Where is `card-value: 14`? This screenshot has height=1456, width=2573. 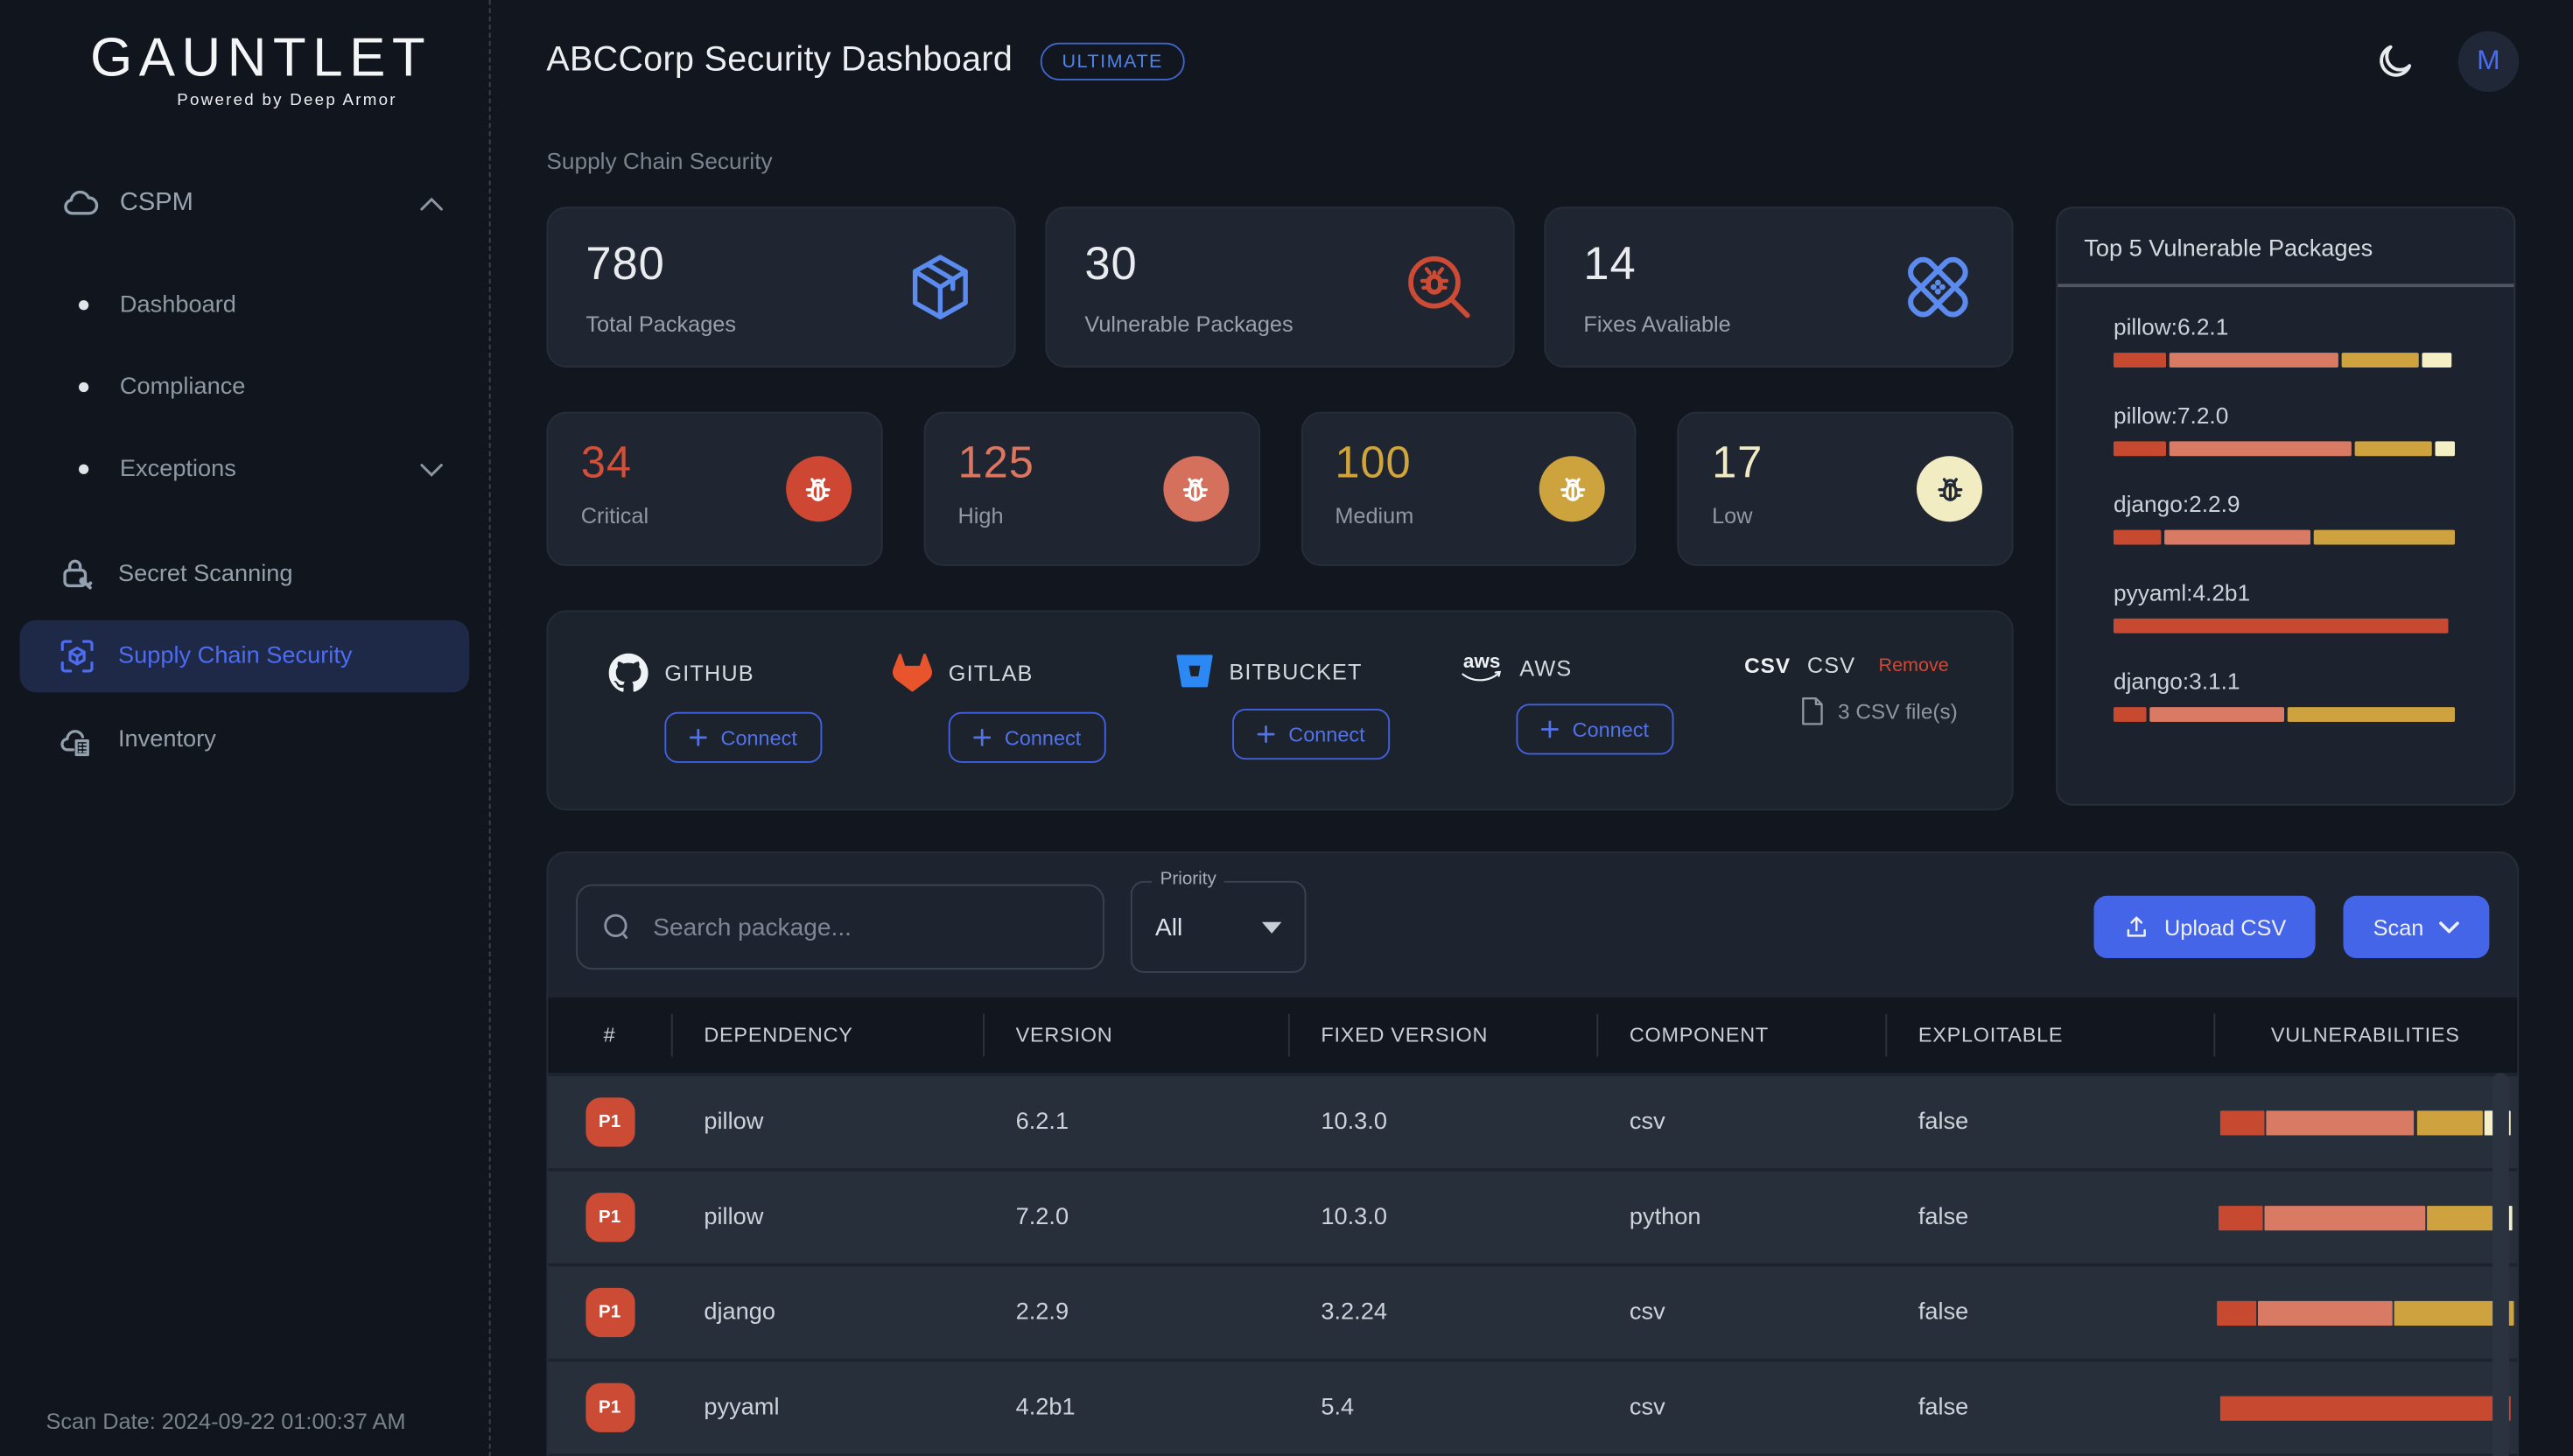
card-value: 14 is located at coordinates (1610, 263).